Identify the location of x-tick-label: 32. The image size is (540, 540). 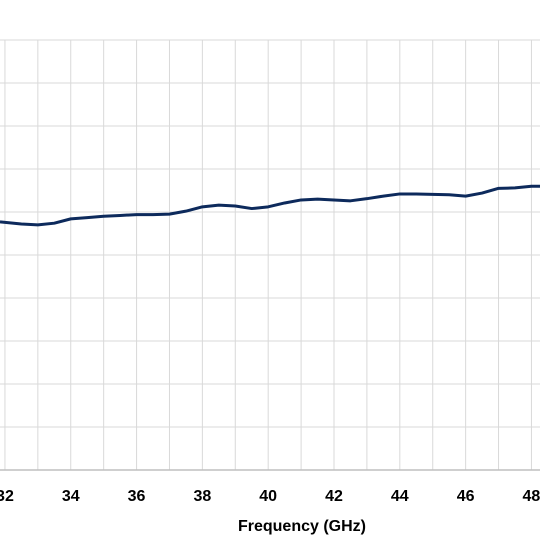
(7, 496).